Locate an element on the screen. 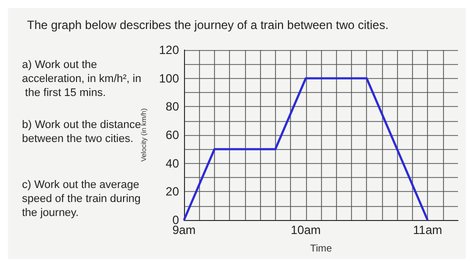  y-tick-label: 100 is located at coordinates (169, 78).